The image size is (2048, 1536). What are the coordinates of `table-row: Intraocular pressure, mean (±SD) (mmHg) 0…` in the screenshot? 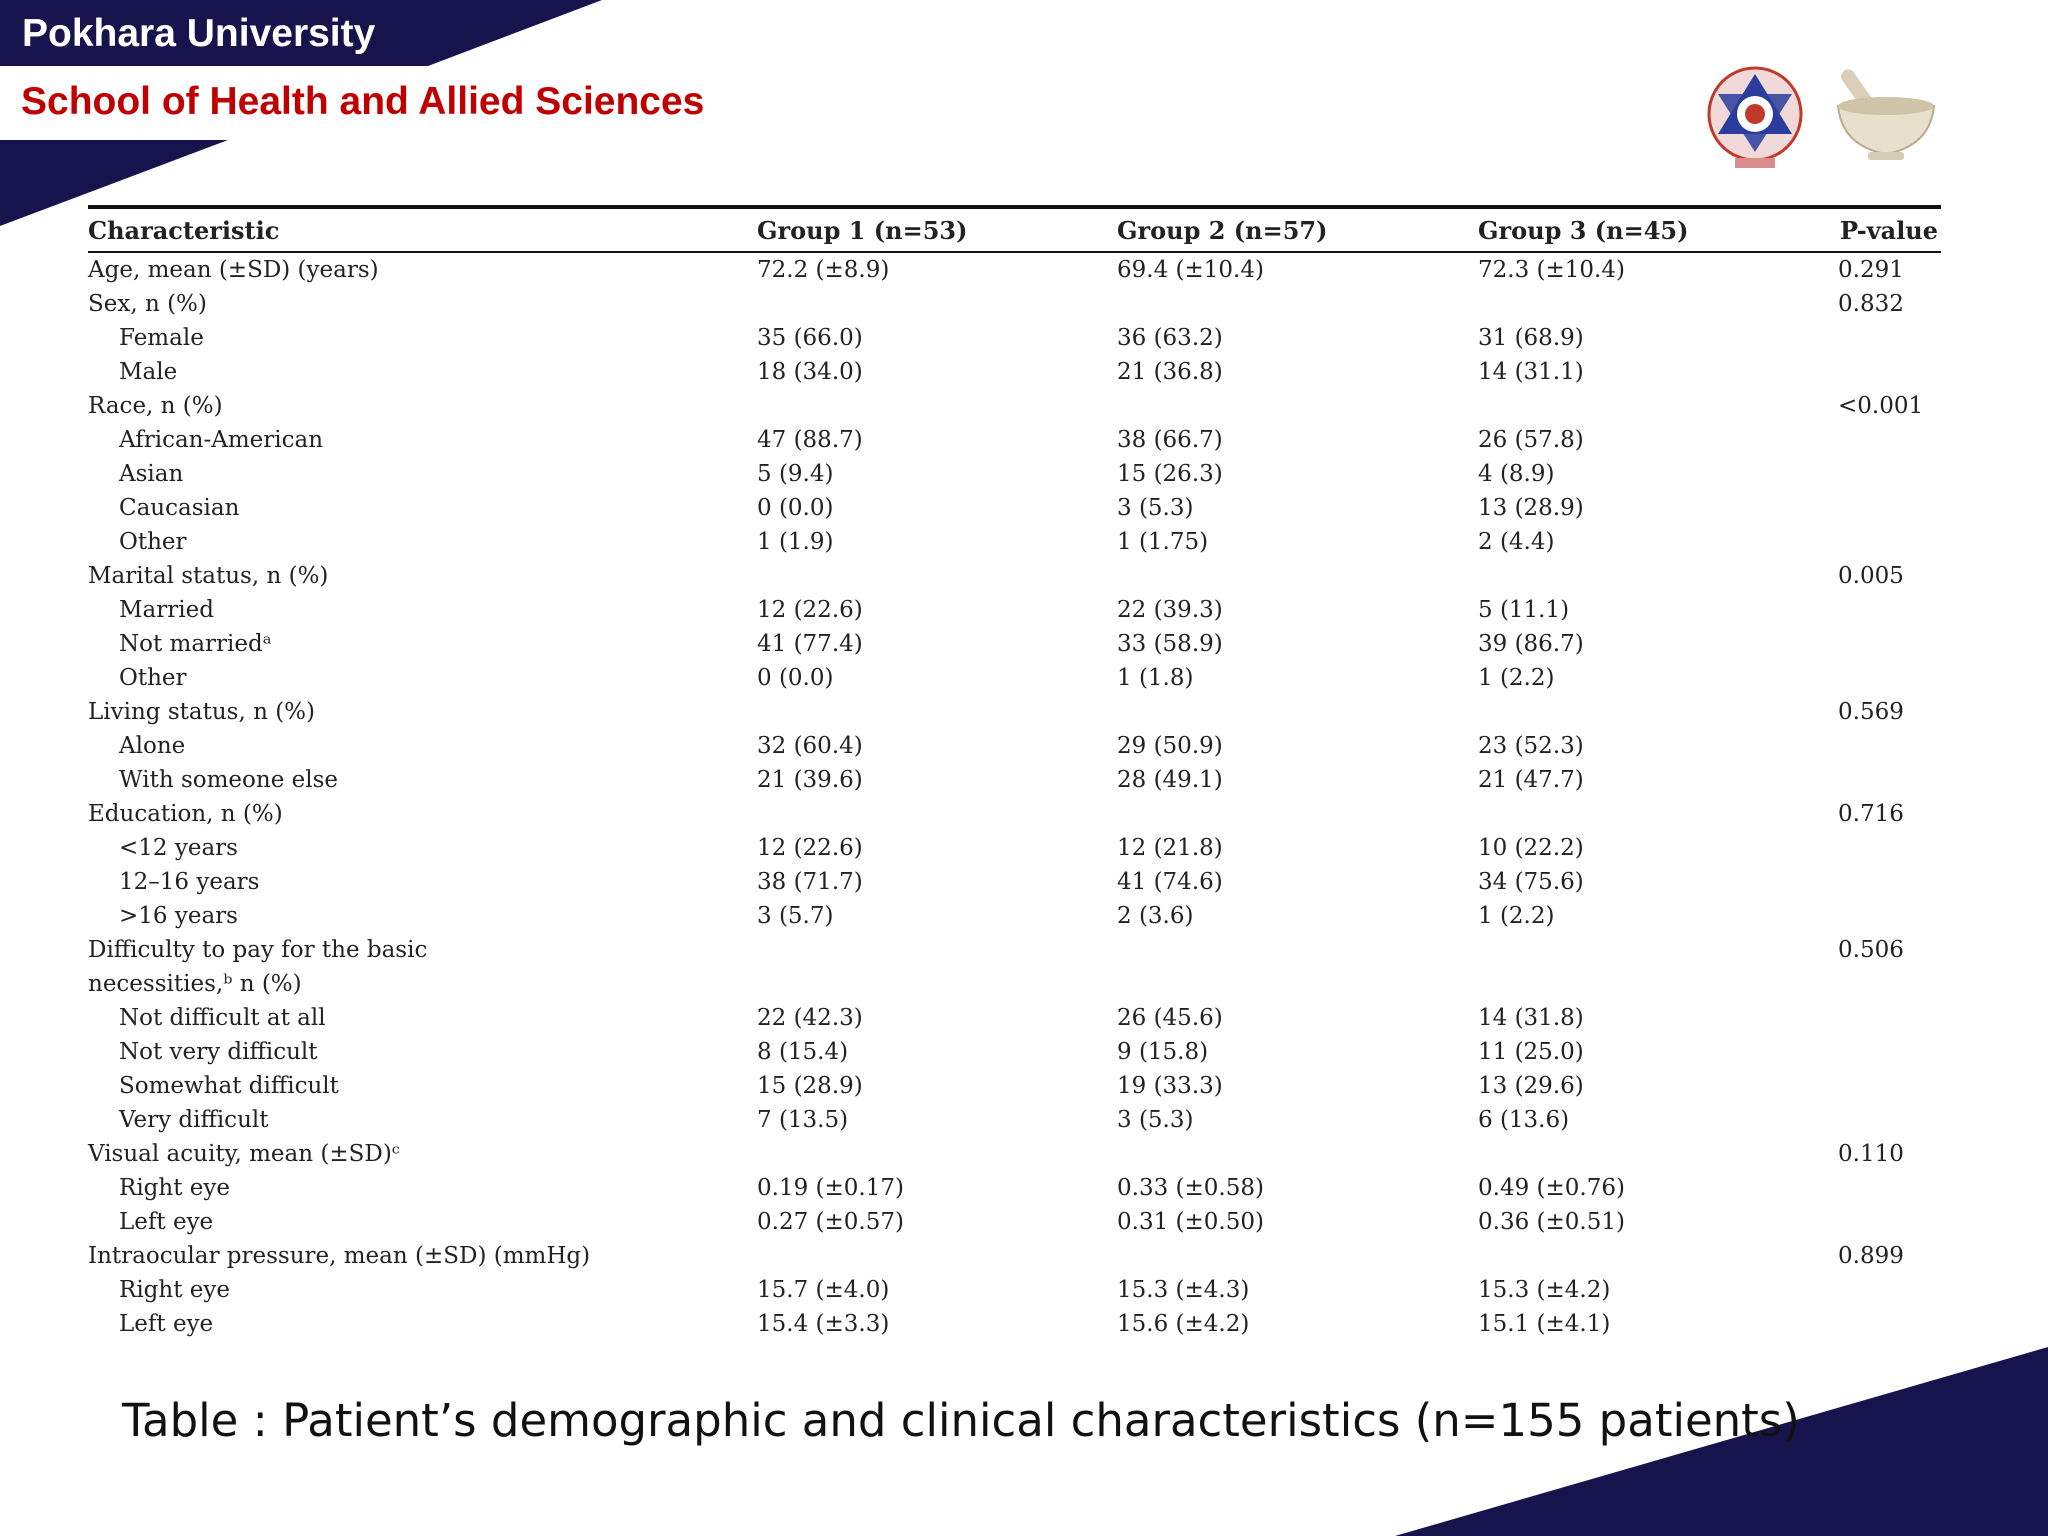 It's located at (1014, 1256).